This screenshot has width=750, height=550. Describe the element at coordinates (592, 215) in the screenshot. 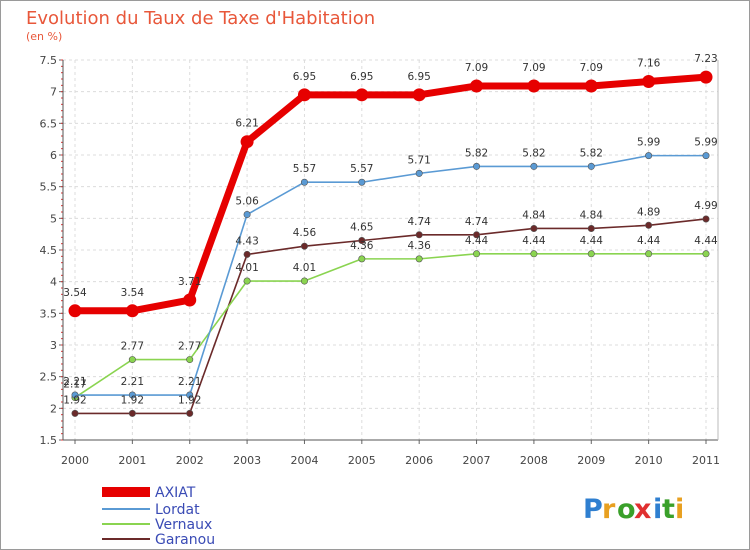

I see `data-label-garanou: 4.84` at that location.